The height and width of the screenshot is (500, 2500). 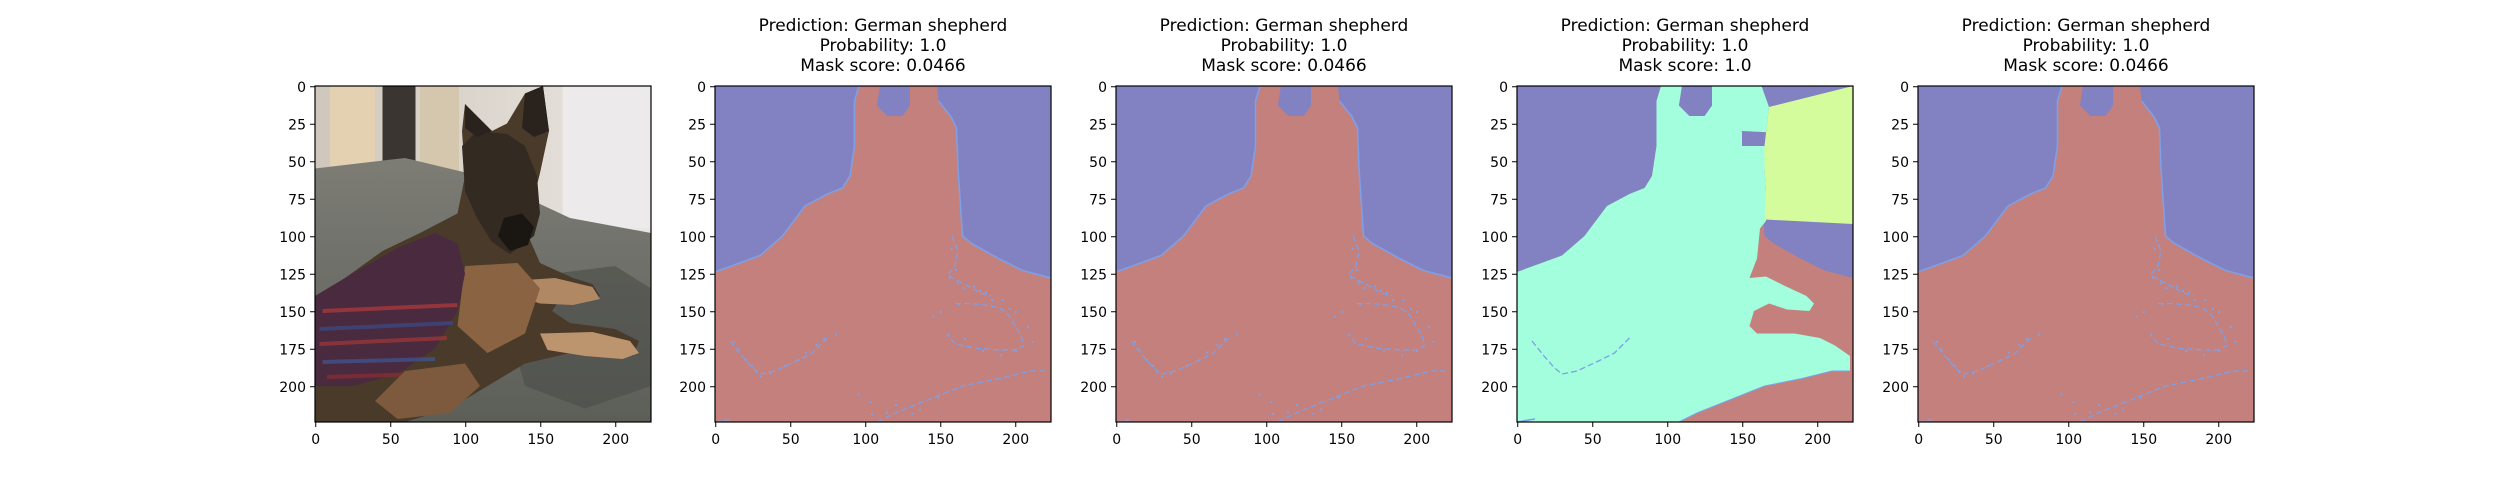 I want to click on dog-photo, so click(x=483, y=254).